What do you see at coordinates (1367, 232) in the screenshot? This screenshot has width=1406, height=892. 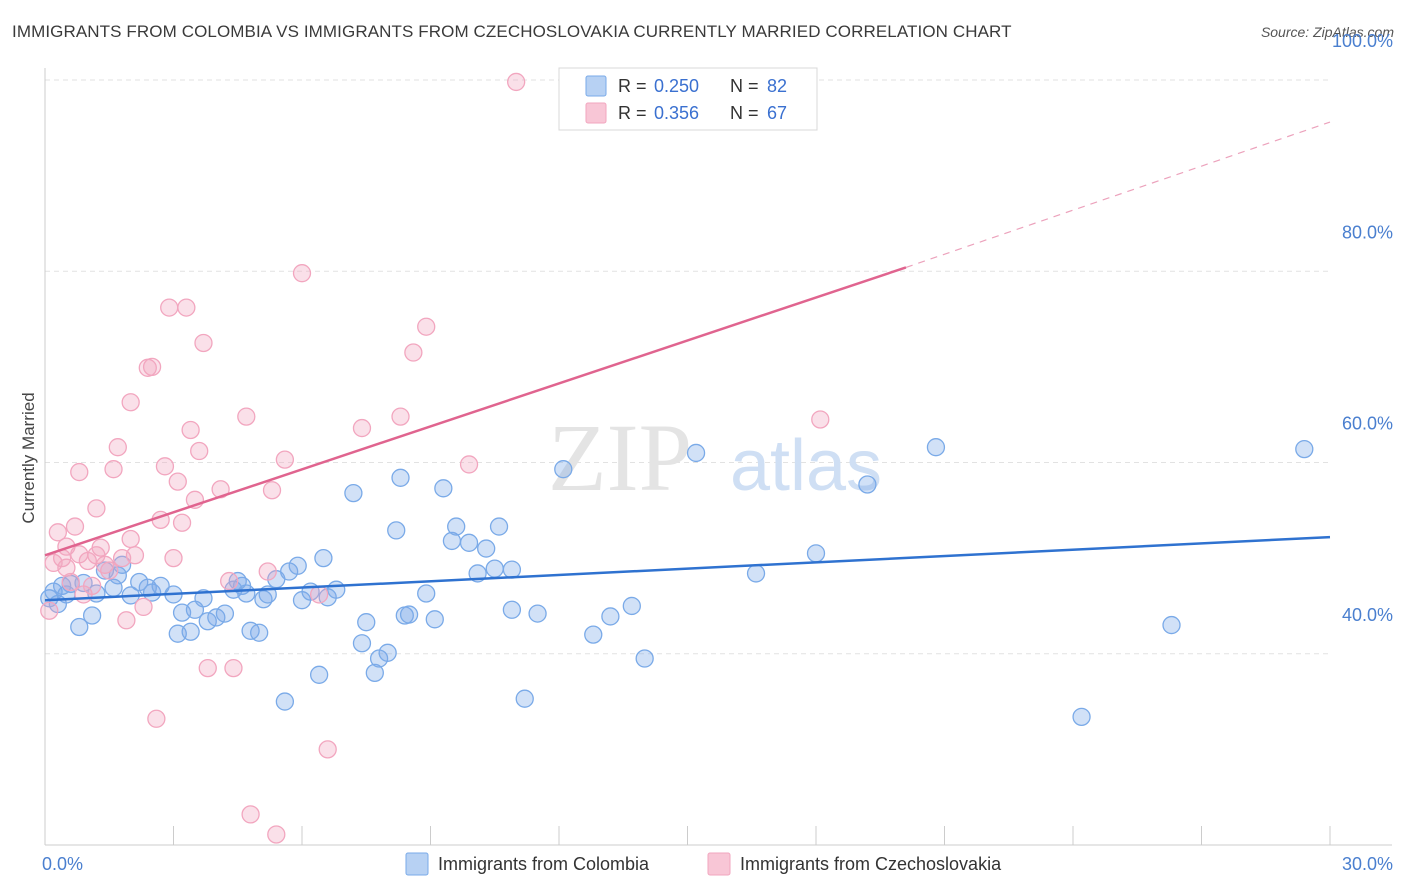 I see `y-tick-label-2: 80.0%` at bounding box center [1367, 232].